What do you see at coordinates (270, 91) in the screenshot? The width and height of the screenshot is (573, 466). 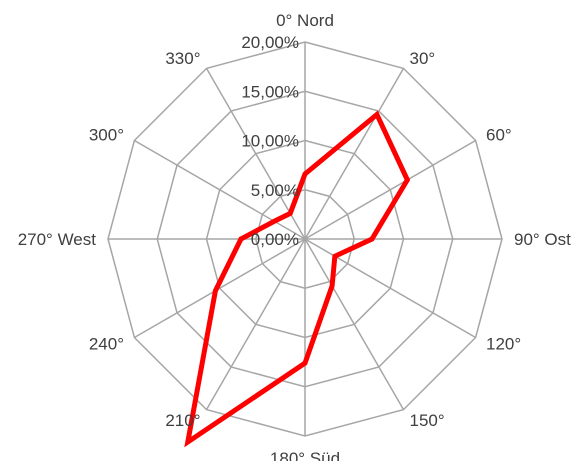 I see `tick-label: 15,00%` at bounding box center [270, 91].